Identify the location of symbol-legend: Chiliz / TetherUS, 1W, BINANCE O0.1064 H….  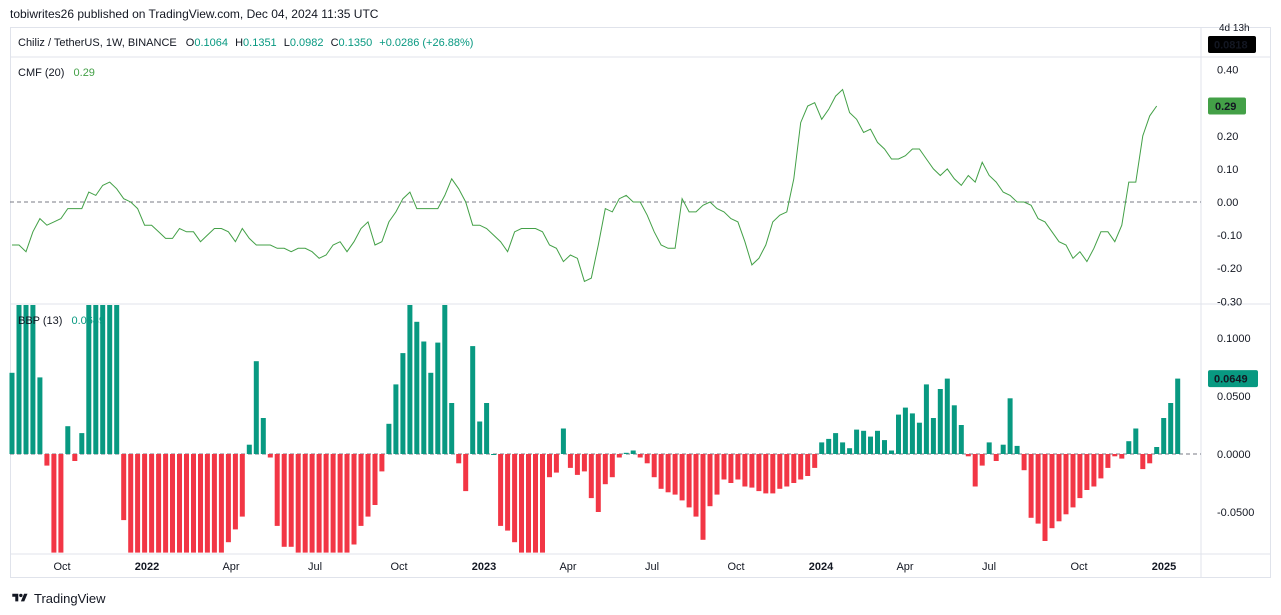
(245, 43).